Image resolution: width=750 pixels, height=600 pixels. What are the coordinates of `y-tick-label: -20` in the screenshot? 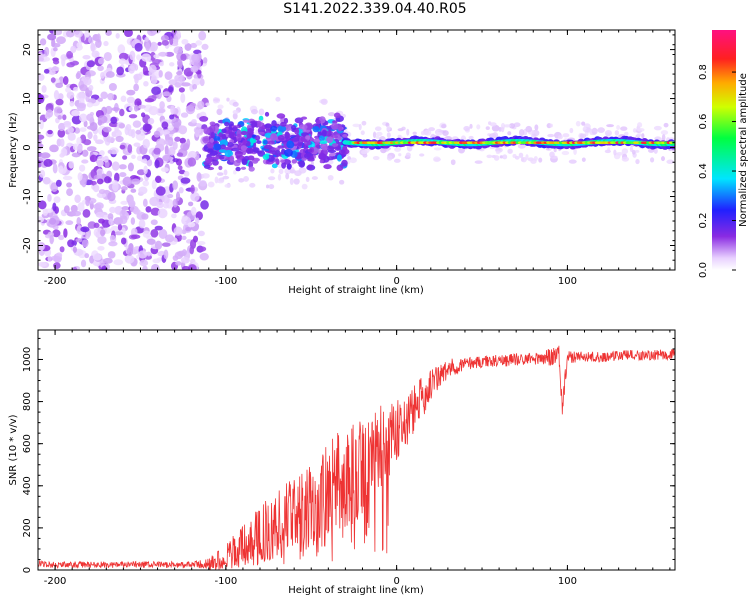 It's located at (27, 245).